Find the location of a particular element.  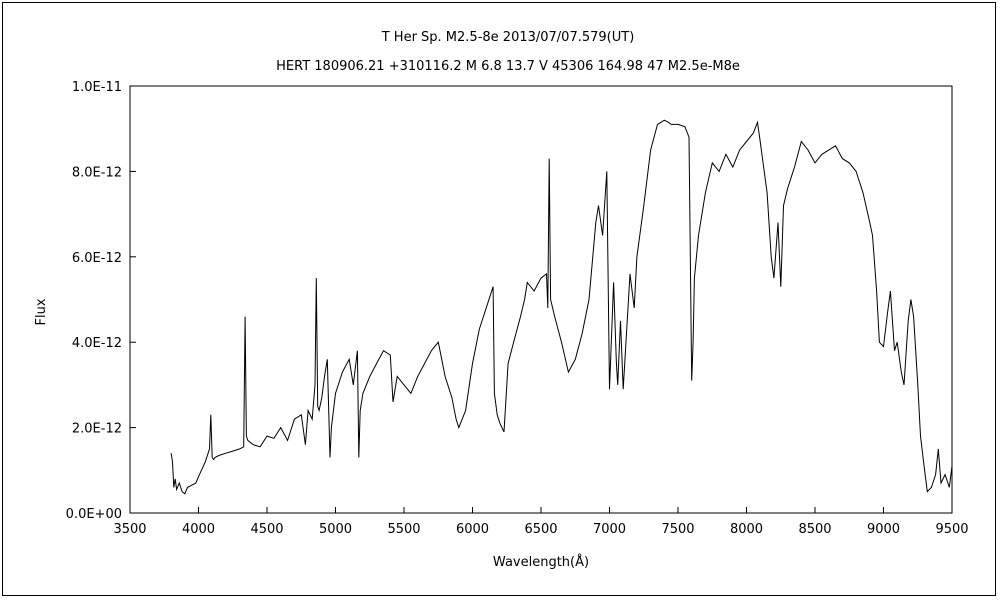

x-tick-label: 5000 is located at coordinates (335, 529).